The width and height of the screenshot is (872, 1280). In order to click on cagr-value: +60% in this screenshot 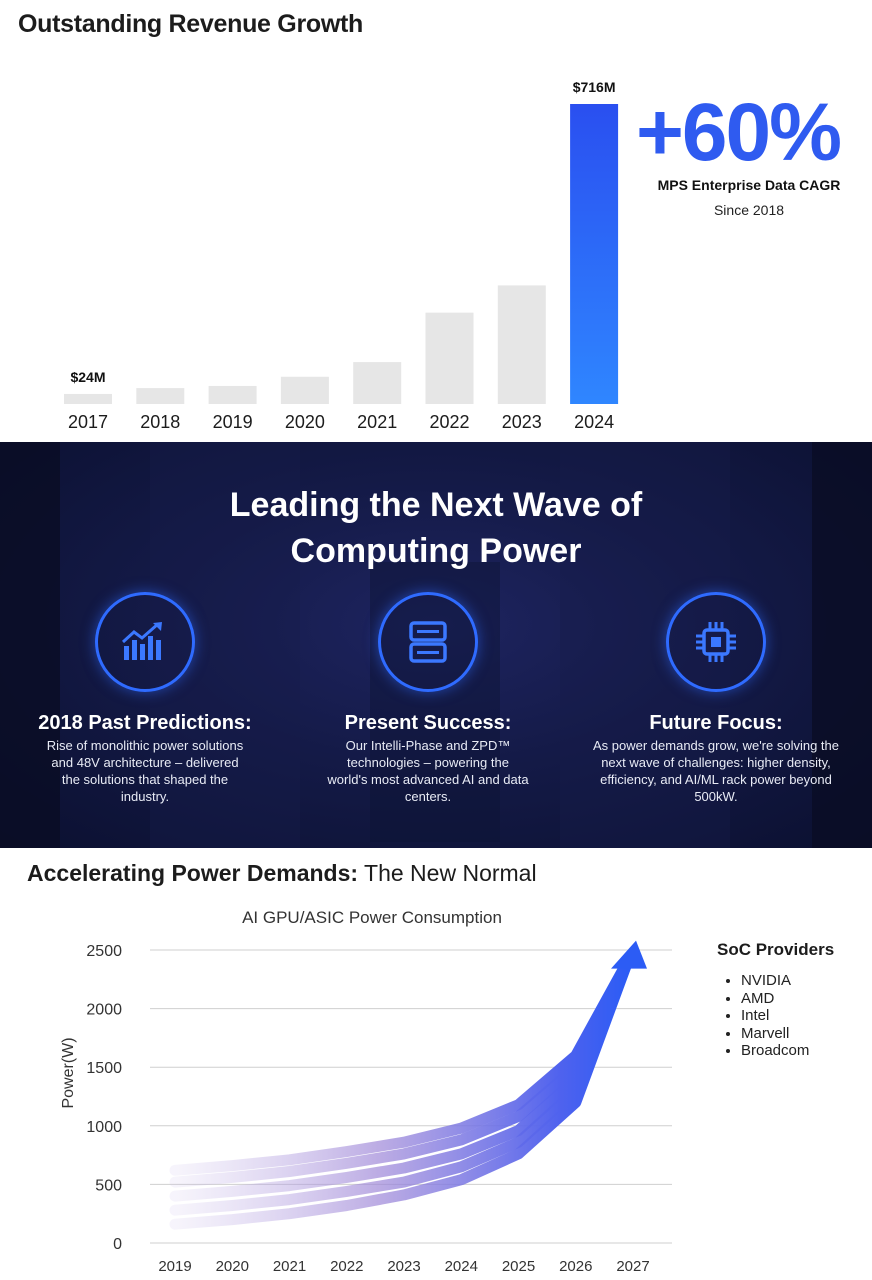, I will do `click(739, 132)`.